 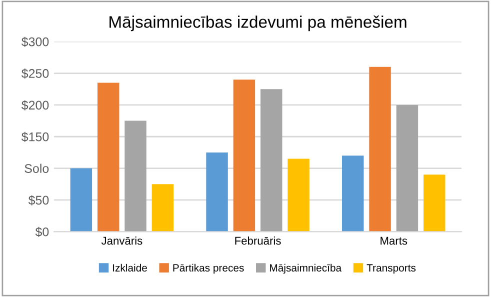 What do you see at coordinates (35, 73) in the screenshot?
I see `y-tick-label: $250` at bounding box center [35, 73].